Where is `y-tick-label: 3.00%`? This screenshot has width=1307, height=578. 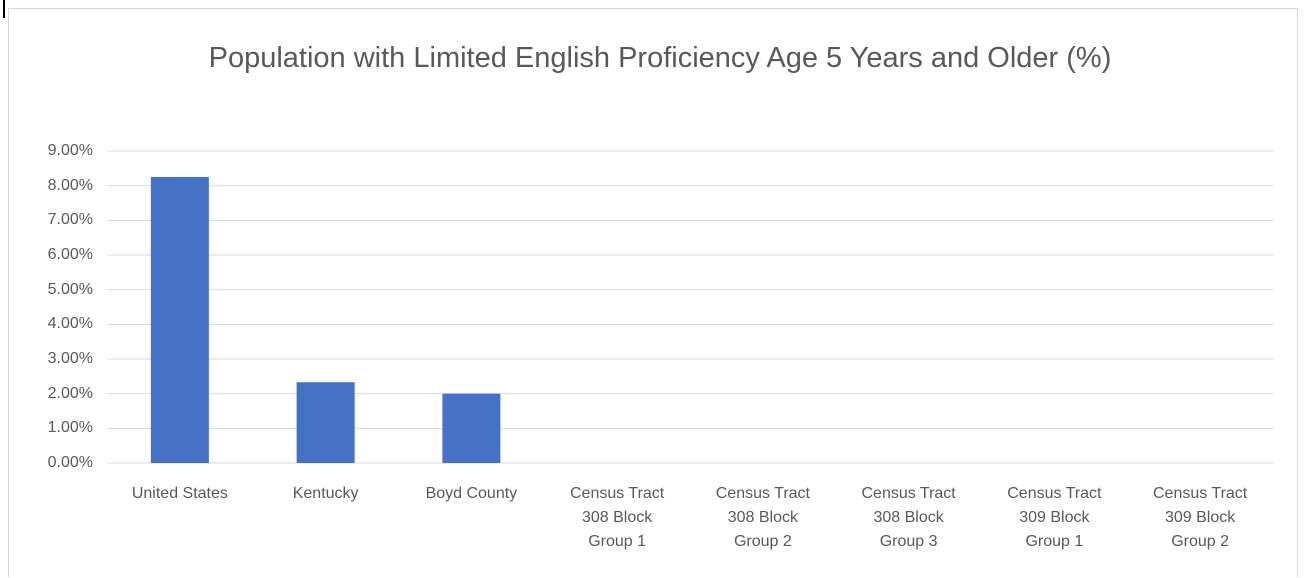 y-tick-label: 3.00% is located at coordinates (70, 358).